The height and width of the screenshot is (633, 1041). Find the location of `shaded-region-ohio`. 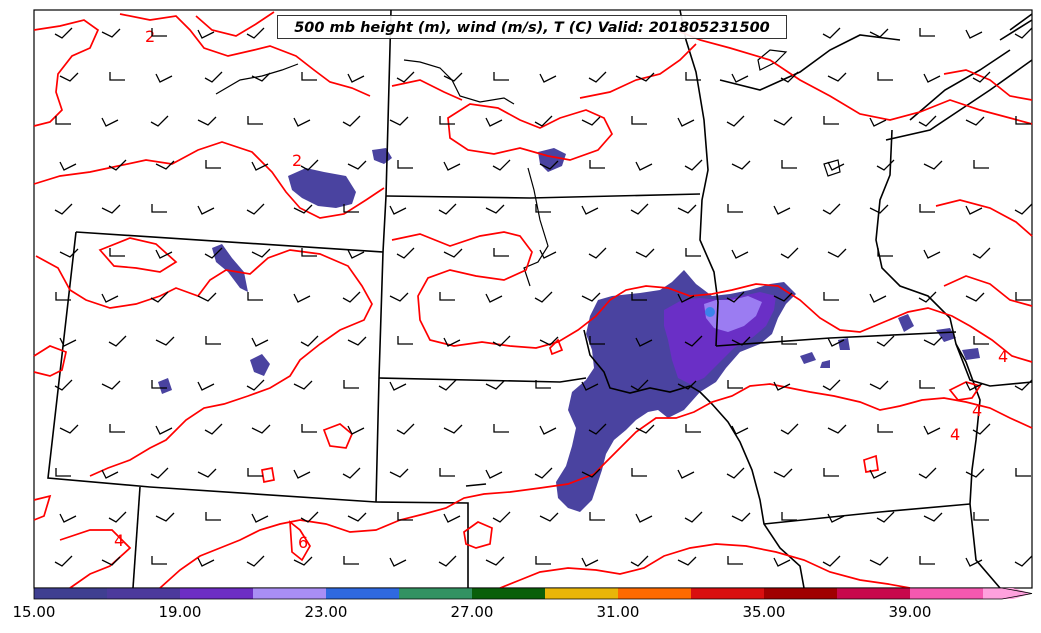

shaded-region-ohio is located at coordinates (971, 354).